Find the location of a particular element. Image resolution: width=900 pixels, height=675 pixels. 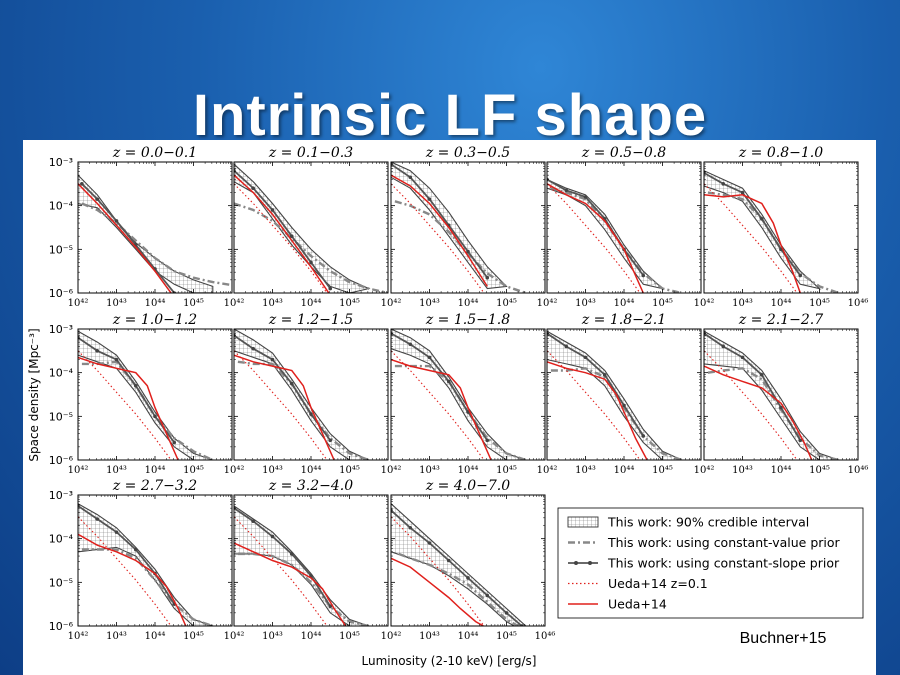

panel-title: z = 0.8−1.0 is located at coordinates (780, 153).